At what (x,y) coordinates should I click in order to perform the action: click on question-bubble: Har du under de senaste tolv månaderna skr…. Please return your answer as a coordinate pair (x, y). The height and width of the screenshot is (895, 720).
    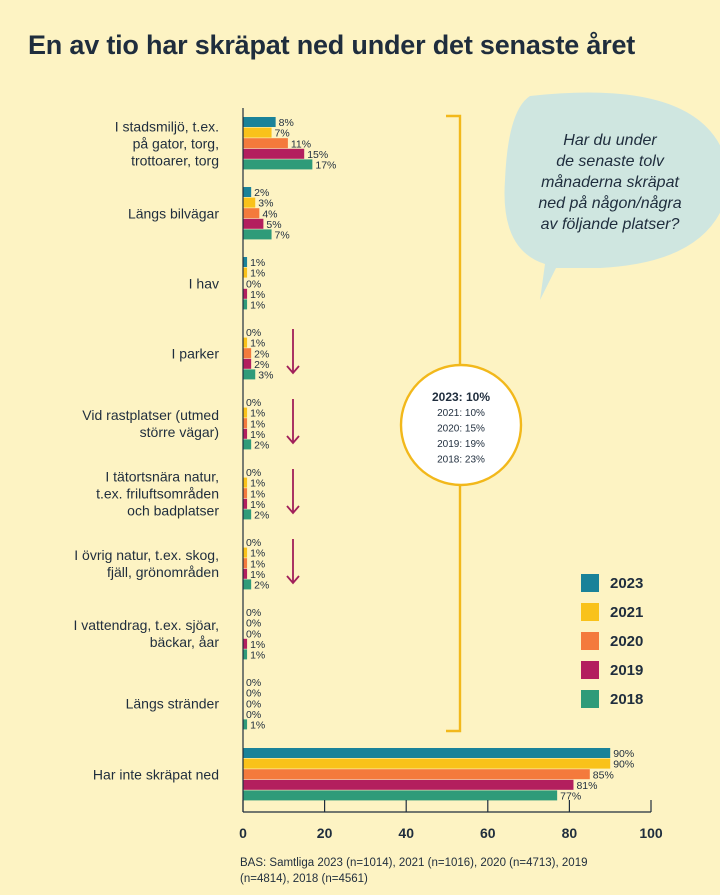
    Looking at the image, I should click on (612, 196).